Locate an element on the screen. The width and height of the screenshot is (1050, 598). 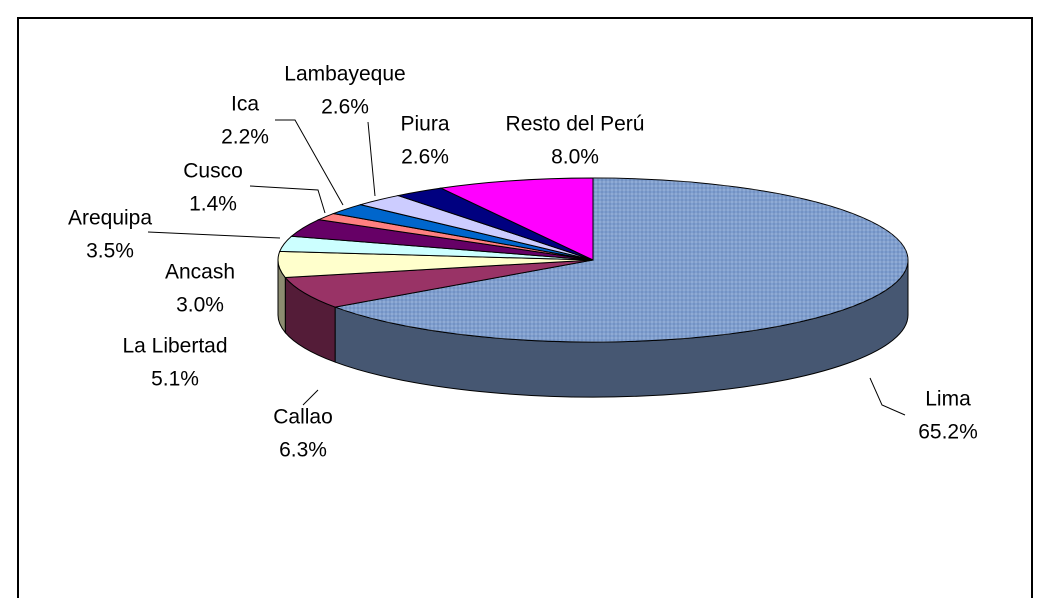
slice-value-label: 3.0% is located at coordinates (200, 305).